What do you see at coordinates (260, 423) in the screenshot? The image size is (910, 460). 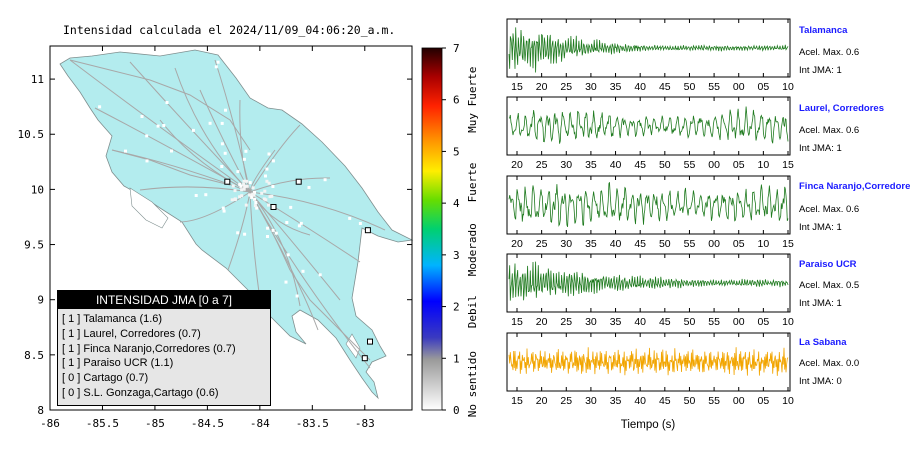 I see `map-x-tick-label: -84` at bounding box center [260, 423].